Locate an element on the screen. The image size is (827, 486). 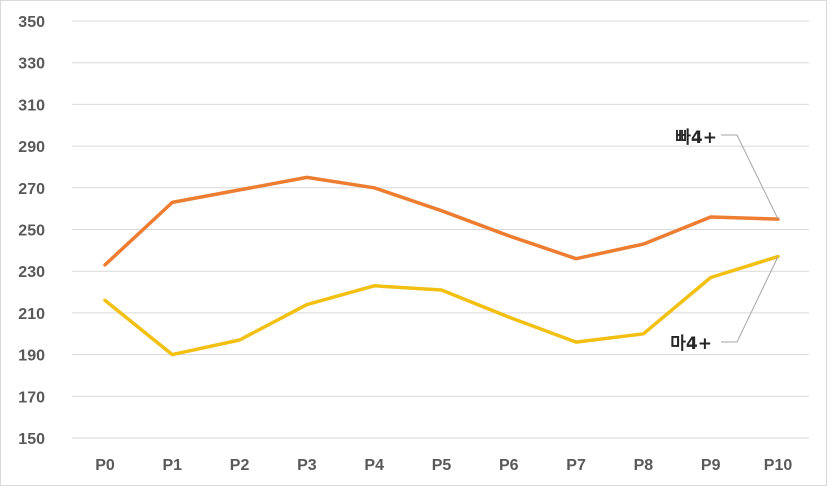
y-tick-label: 150 is located at coordinates (31, 439).